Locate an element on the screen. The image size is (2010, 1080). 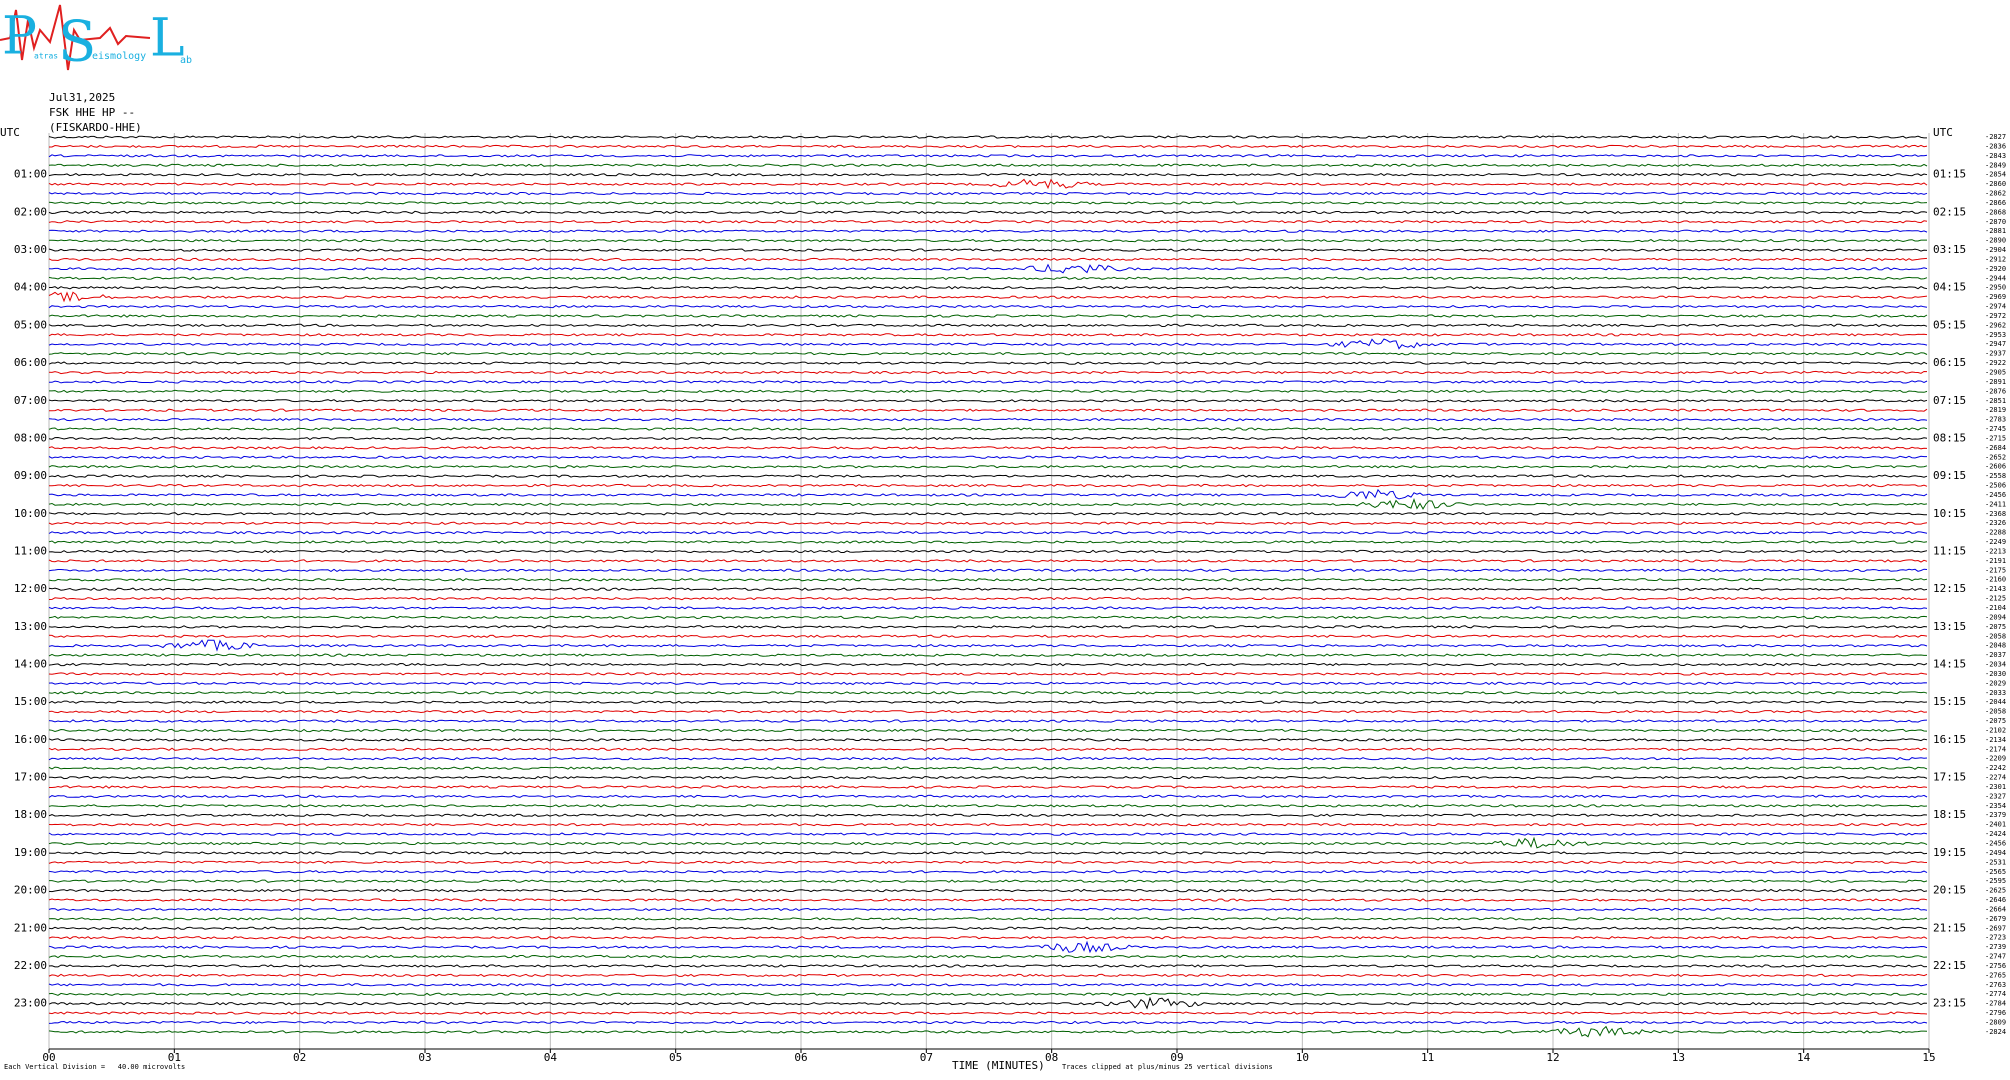
trace-offset: -2160 is located at coordinates (1995, 580).